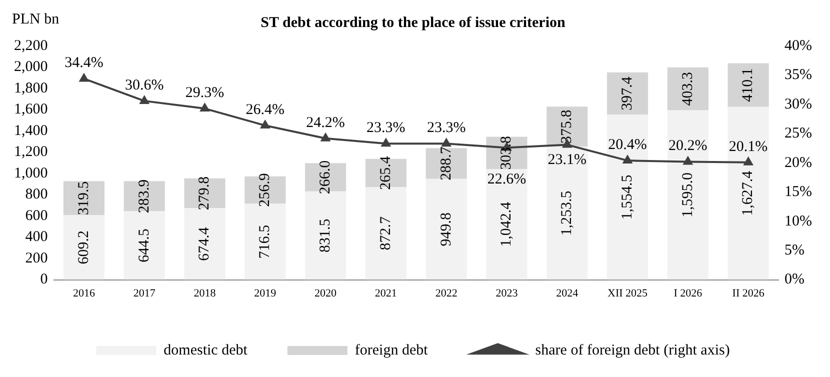  I want to click on data-label: 26.4%, so click(265, 110).